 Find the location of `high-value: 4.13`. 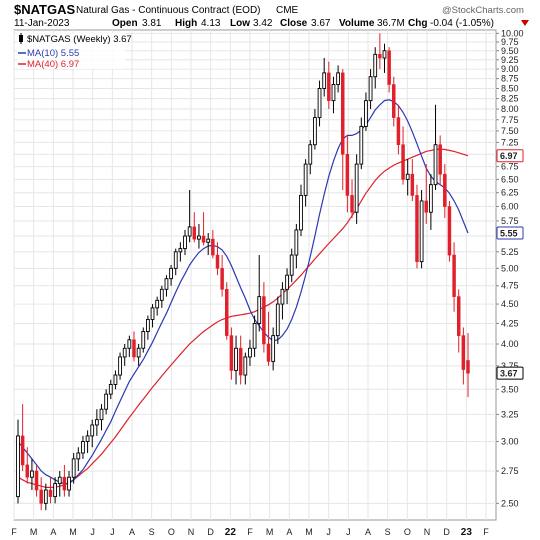

high-value: 4.13 is located at coordinates (211, 23).